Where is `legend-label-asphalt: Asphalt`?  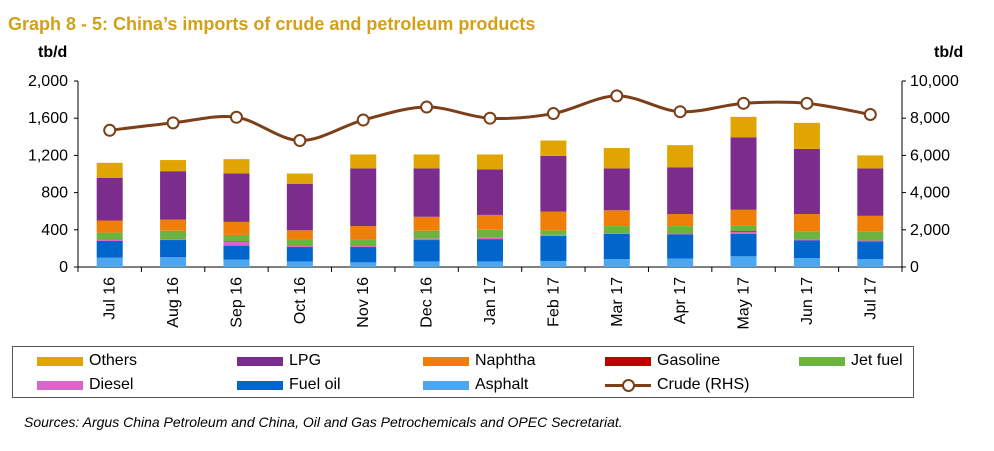
legend-label-asphalt: Asphalt is located at coordinates (502, 384).